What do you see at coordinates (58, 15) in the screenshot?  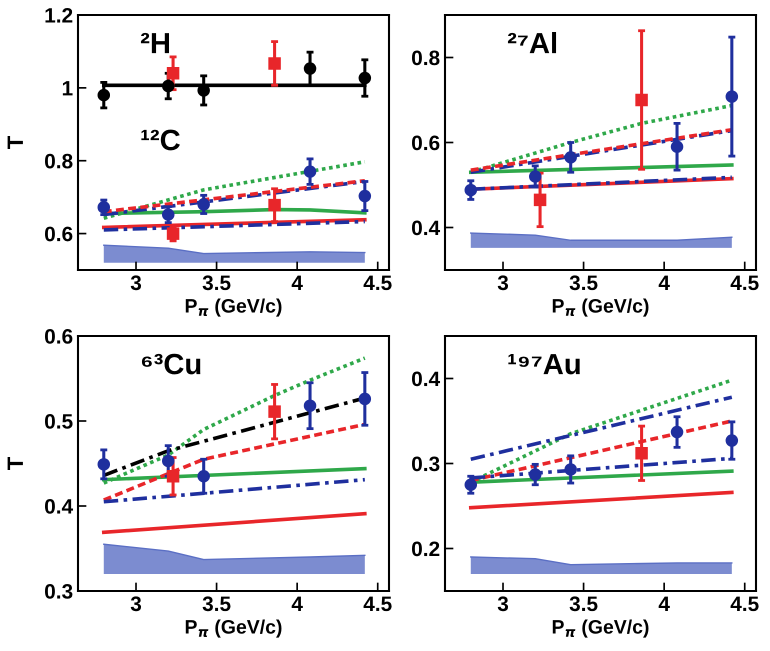 I see `y-tick-label: 1.2` at bounding box center [58, 15].